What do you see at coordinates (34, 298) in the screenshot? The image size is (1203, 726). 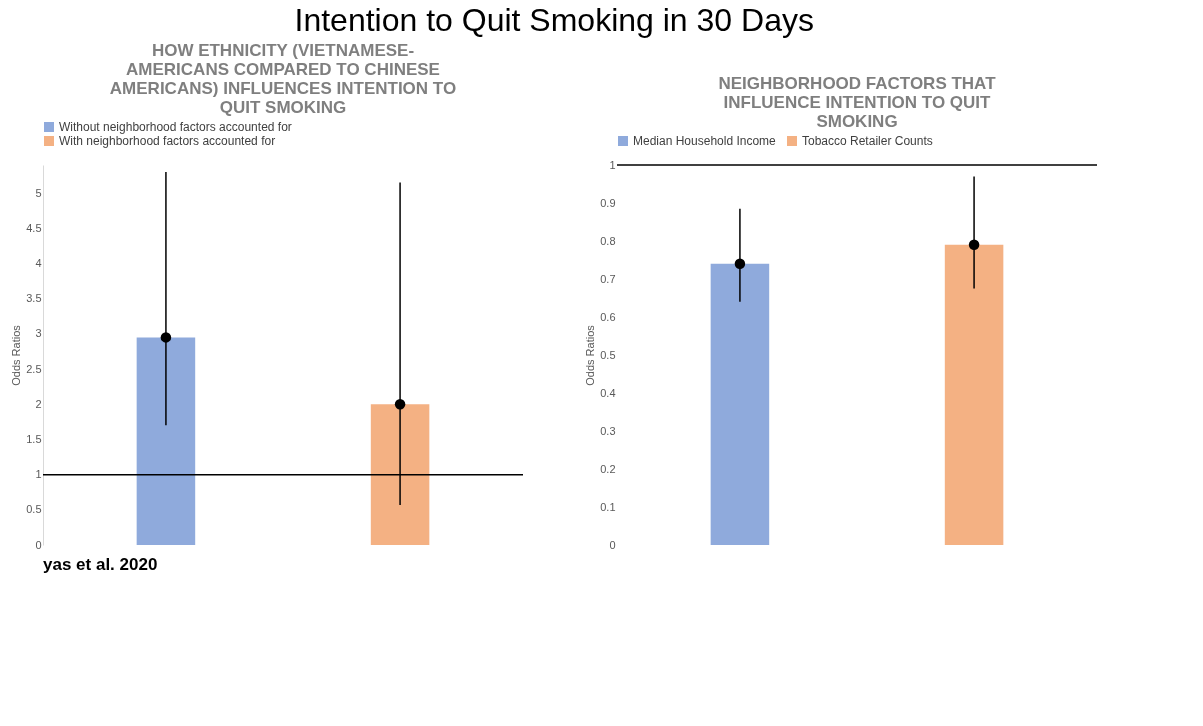 I see `y-tick-label: 3.5` at bounding box center [34, 298].